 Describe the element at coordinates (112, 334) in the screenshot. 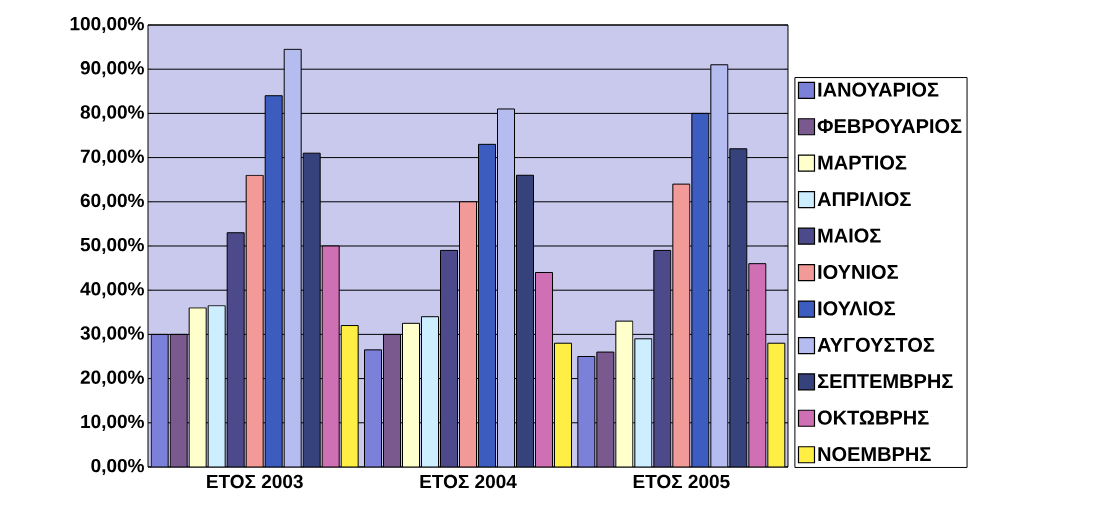

I see `y-tick-label: 30,00%` at that location.